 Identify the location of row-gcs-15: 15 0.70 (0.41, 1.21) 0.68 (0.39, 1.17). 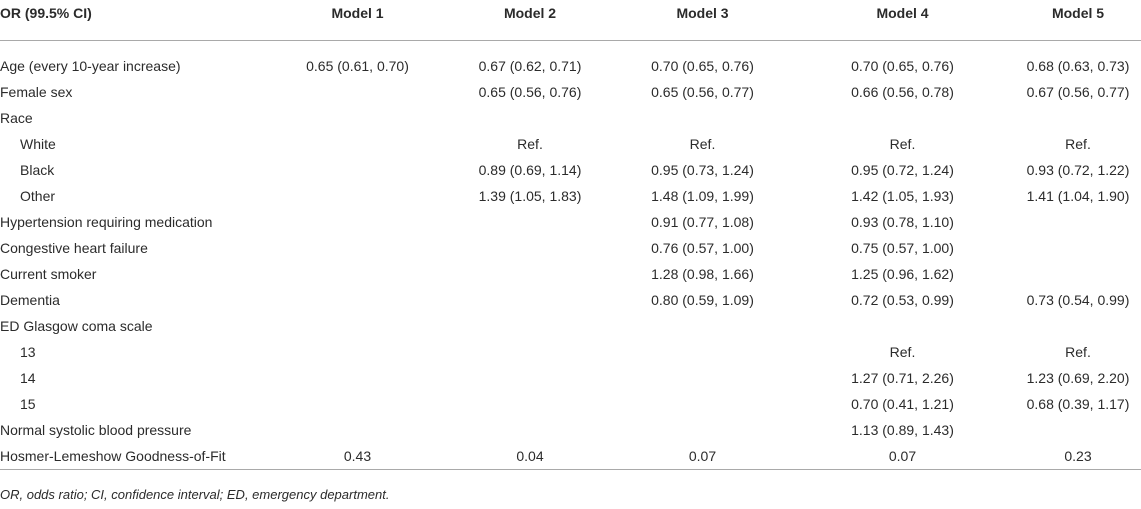
(570, 404).